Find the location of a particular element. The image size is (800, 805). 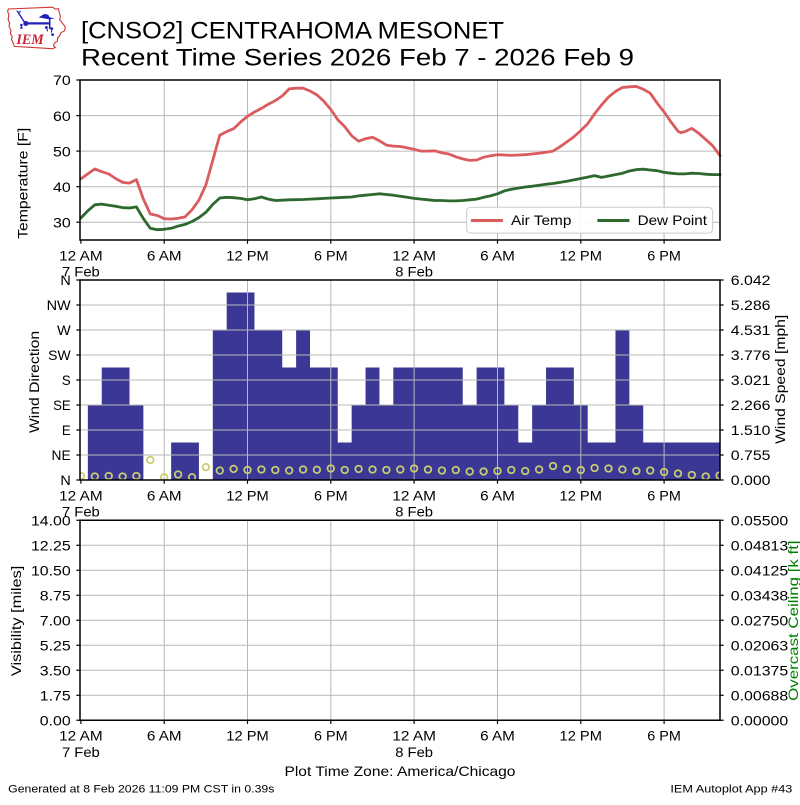

svg-text: 12.25 is located at coordinates (51, 545).